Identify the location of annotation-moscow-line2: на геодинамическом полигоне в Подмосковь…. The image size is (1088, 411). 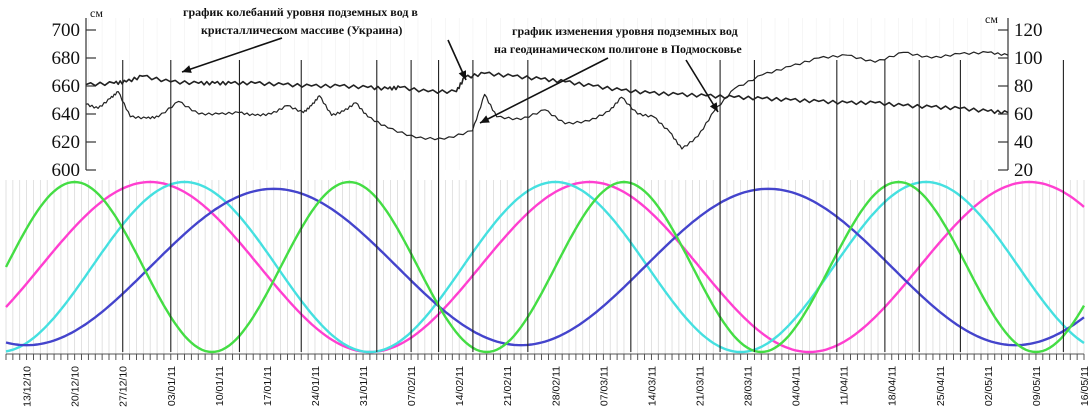
(618, 49).